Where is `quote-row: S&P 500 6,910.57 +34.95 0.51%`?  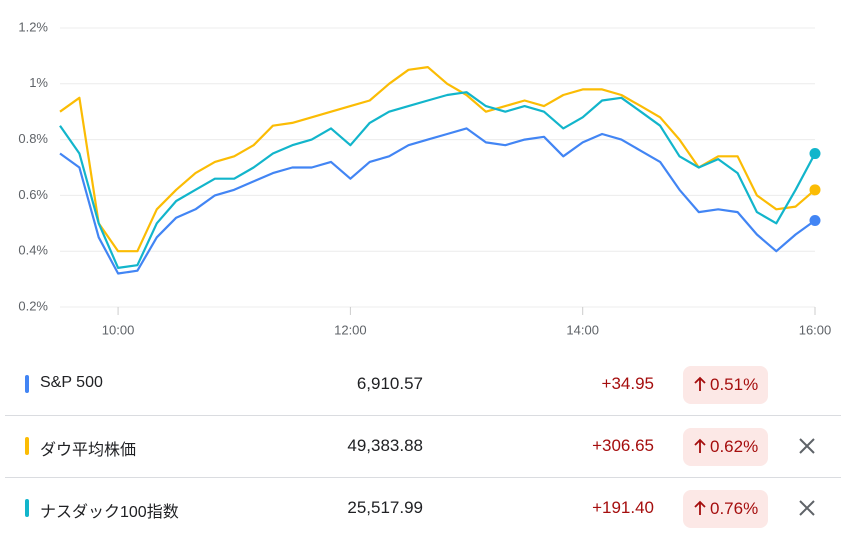
quote-row: S&P 500 6,910.57 +34.95 0.51% is located at coordinates (423, 385).